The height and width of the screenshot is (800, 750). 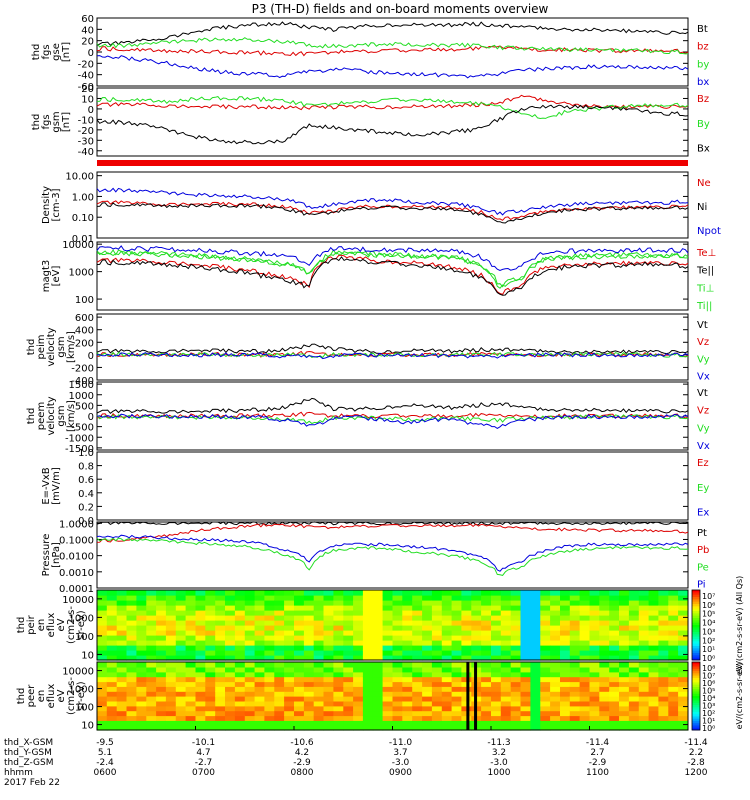 I want to click on y-tick-label: 1000, so click(x=81, y=273).